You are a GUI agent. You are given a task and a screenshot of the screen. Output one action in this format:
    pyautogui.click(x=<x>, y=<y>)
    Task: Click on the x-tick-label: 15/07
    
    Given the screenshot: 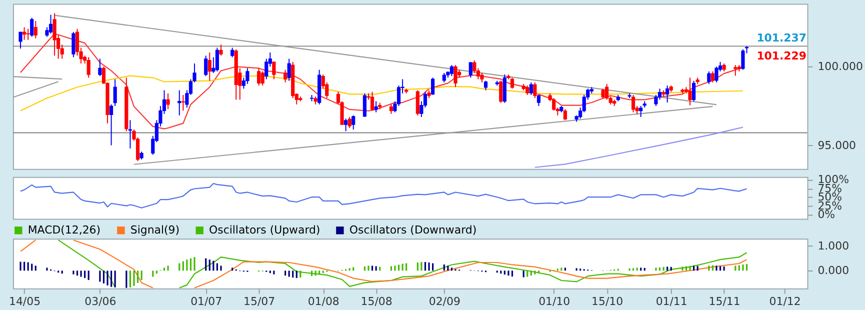 What is the action you would take?
    pyautogui.click(x=260, y=301)
    